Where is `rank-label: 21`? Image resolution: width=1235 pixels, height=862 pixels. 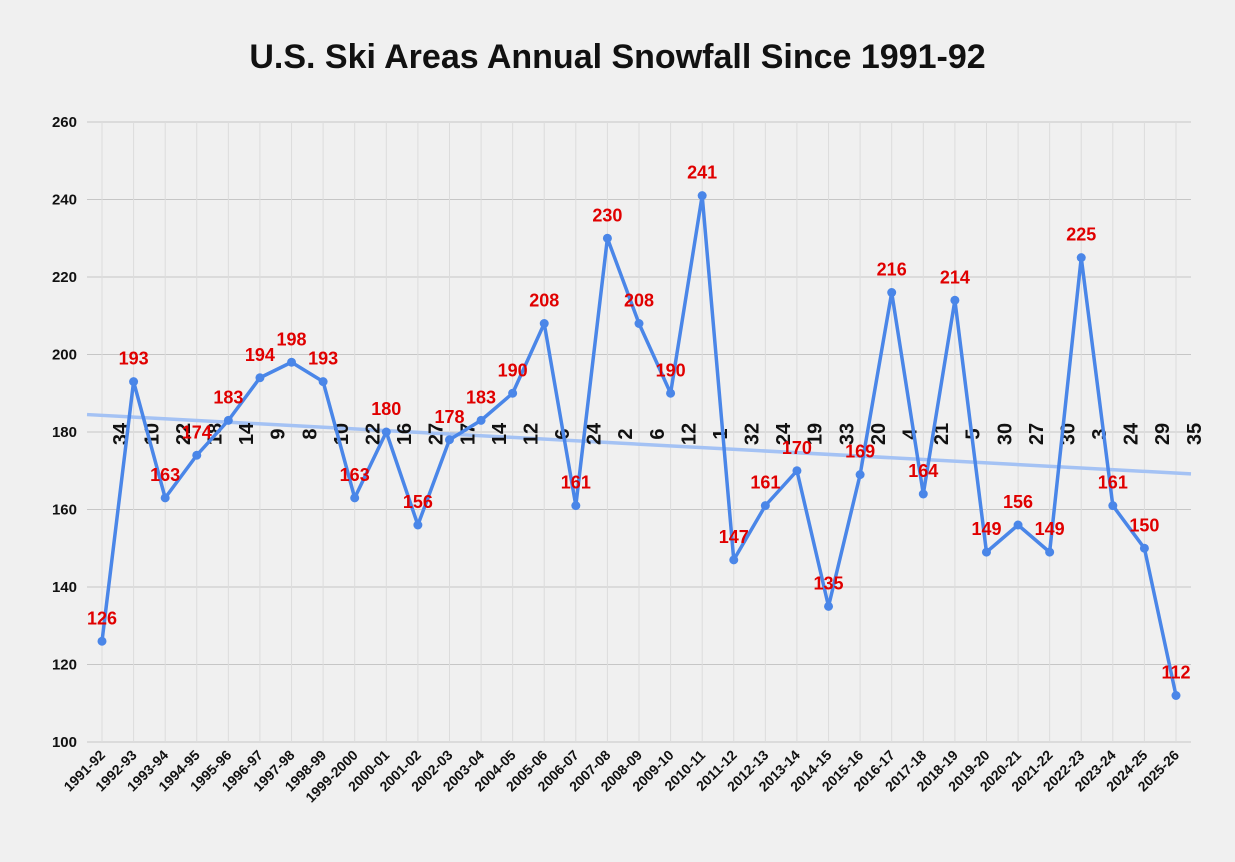
rank-label: 21 is located at coordinates (942, 434).